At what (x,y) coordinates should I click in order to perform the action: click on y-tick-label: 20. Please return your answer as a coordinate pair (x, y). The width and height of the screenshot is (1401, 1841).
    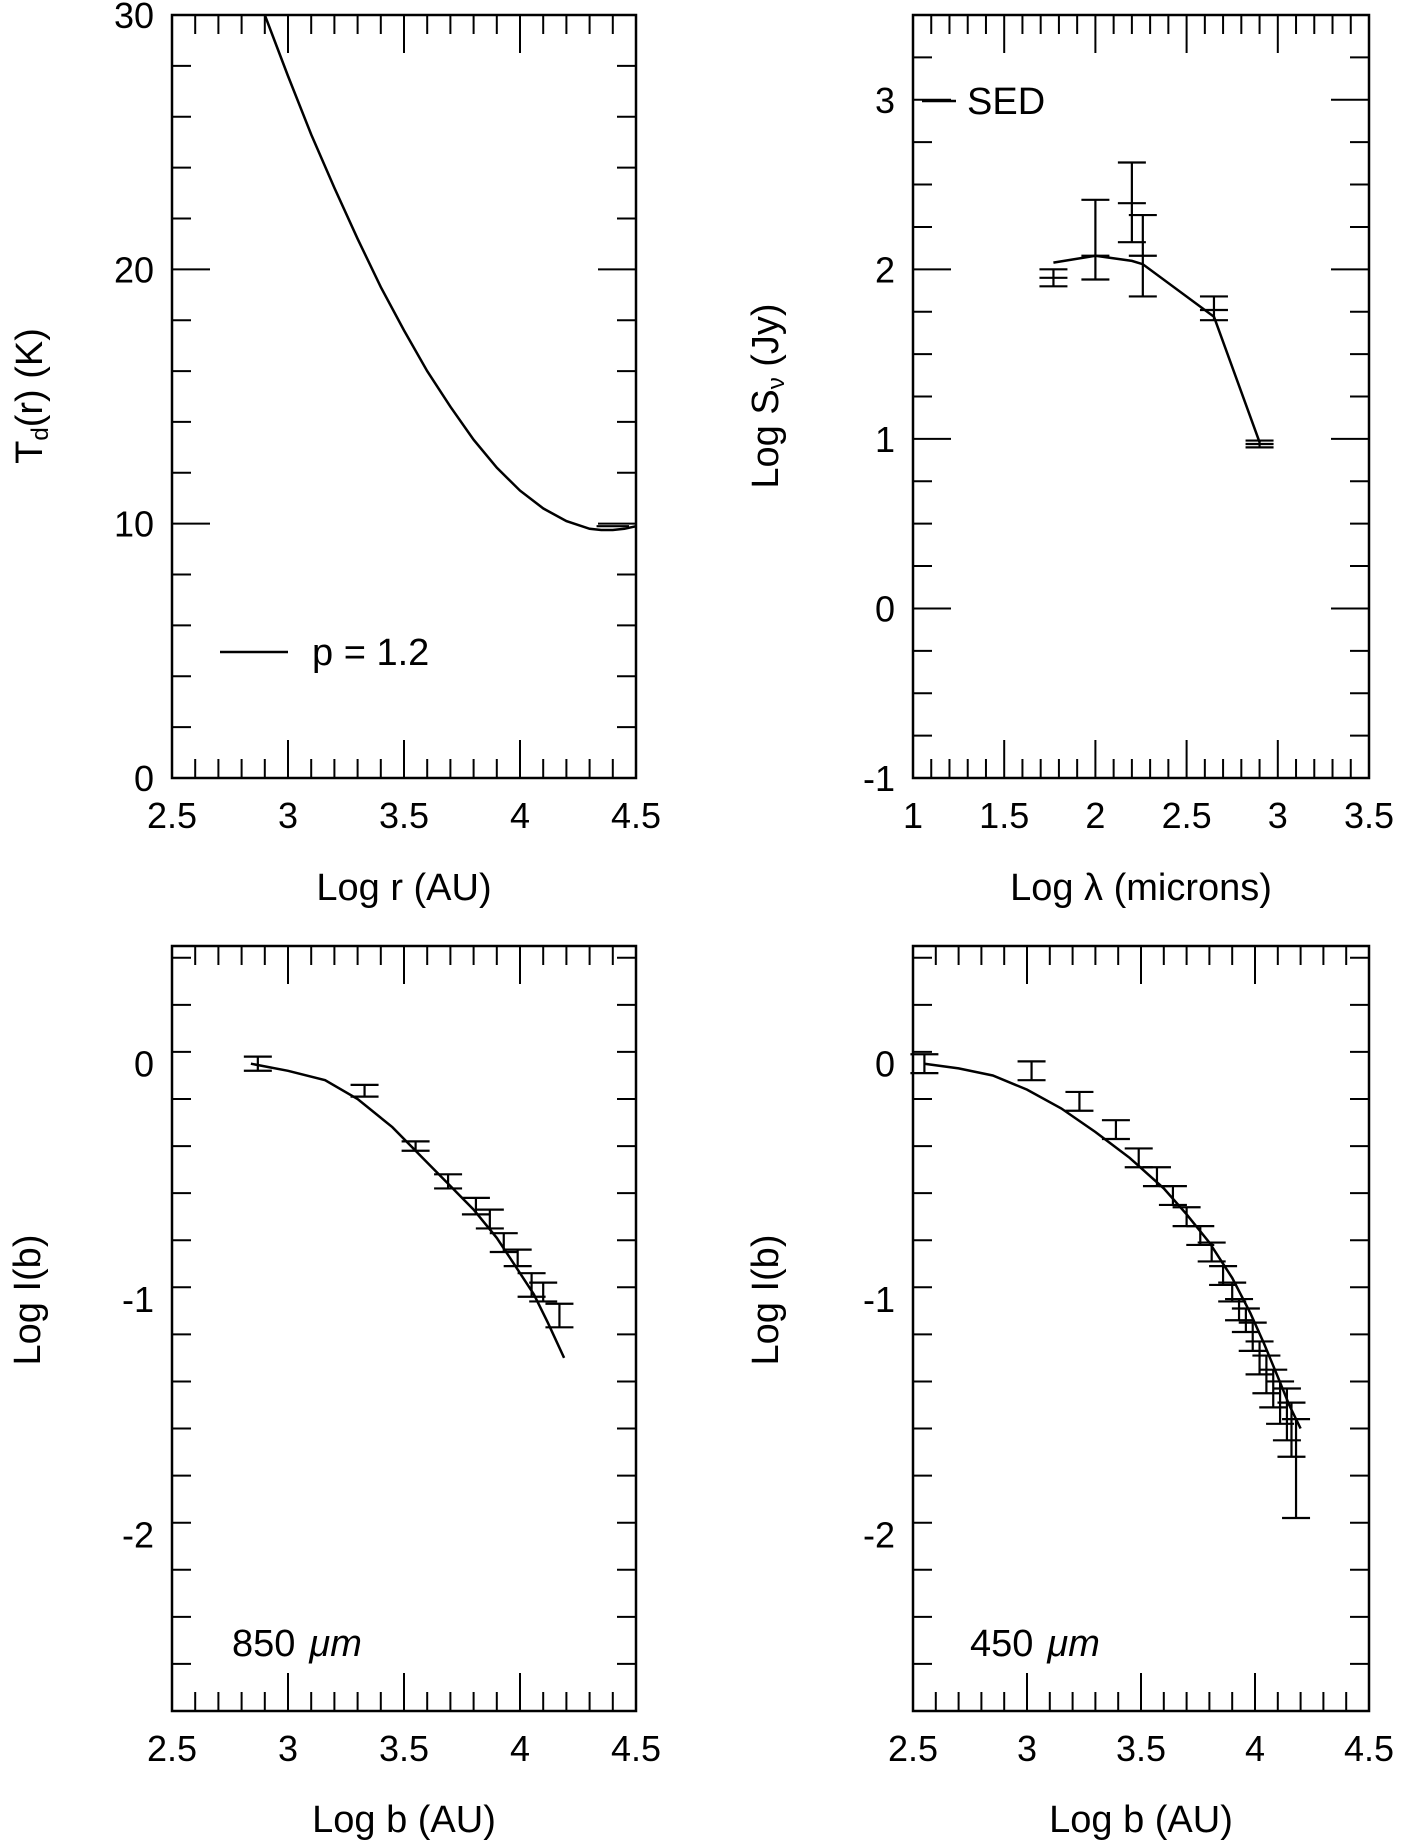
    Looking at the image, I should click on (134, 269).